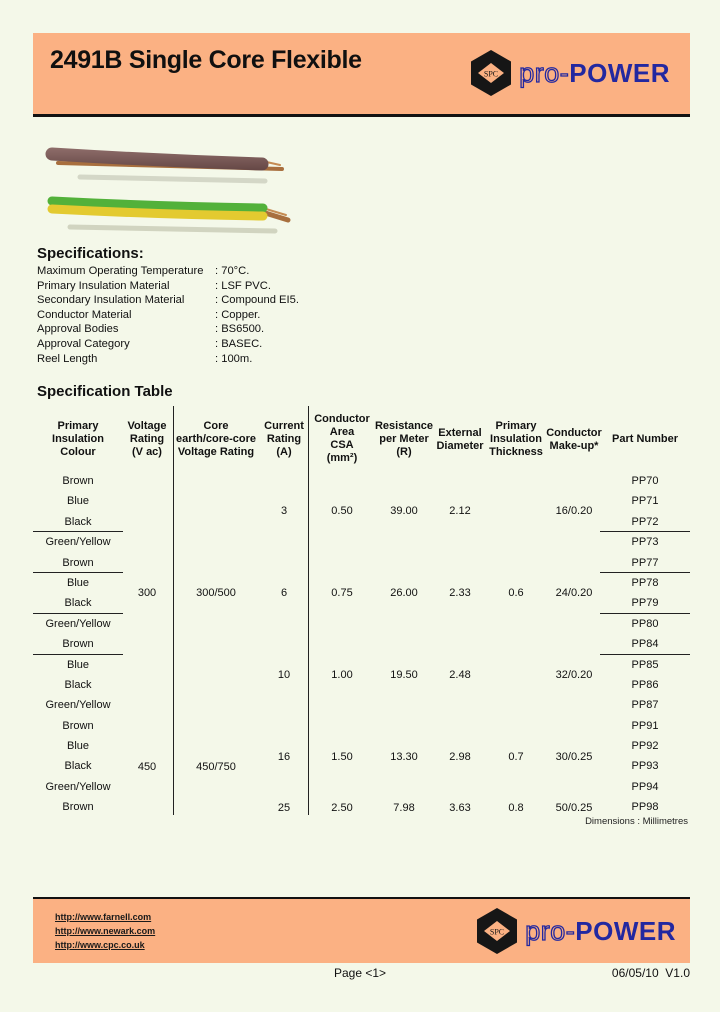 The height and width of the screenshot is (1012, 720). I want to click on cell-make-up: 16/0.20, so click(574, 511).